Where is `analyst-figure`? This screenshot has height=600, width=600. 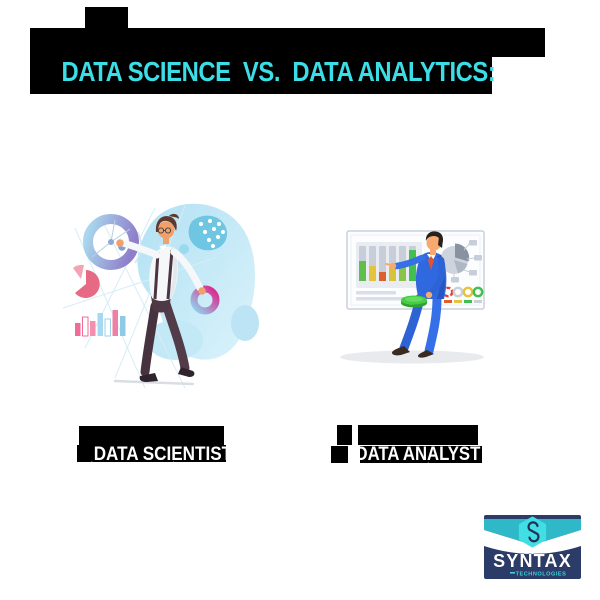 analyst-figure is located at coordinates (416, 294).